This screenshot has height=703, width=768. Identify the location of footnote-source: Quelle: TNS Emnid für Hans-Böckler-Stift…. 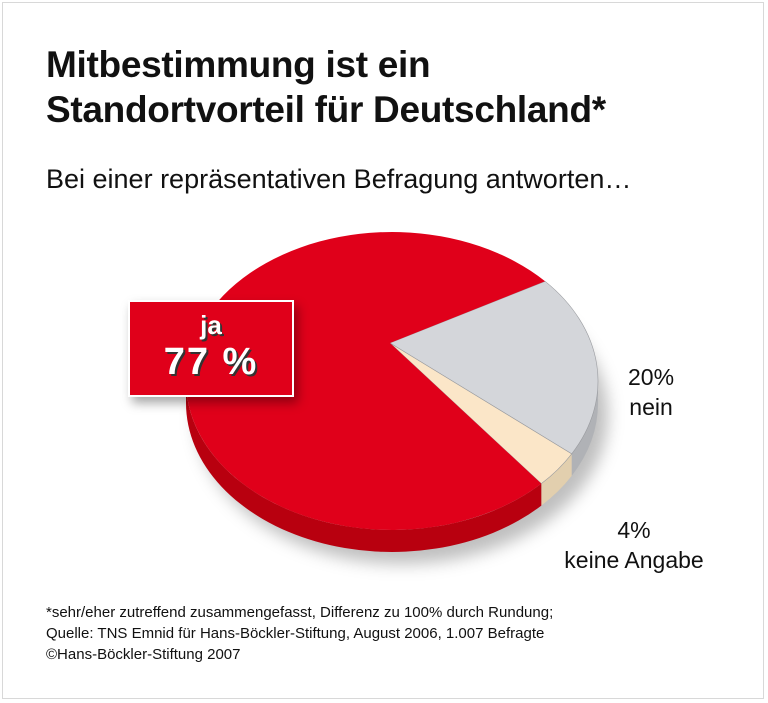
(295, 633).